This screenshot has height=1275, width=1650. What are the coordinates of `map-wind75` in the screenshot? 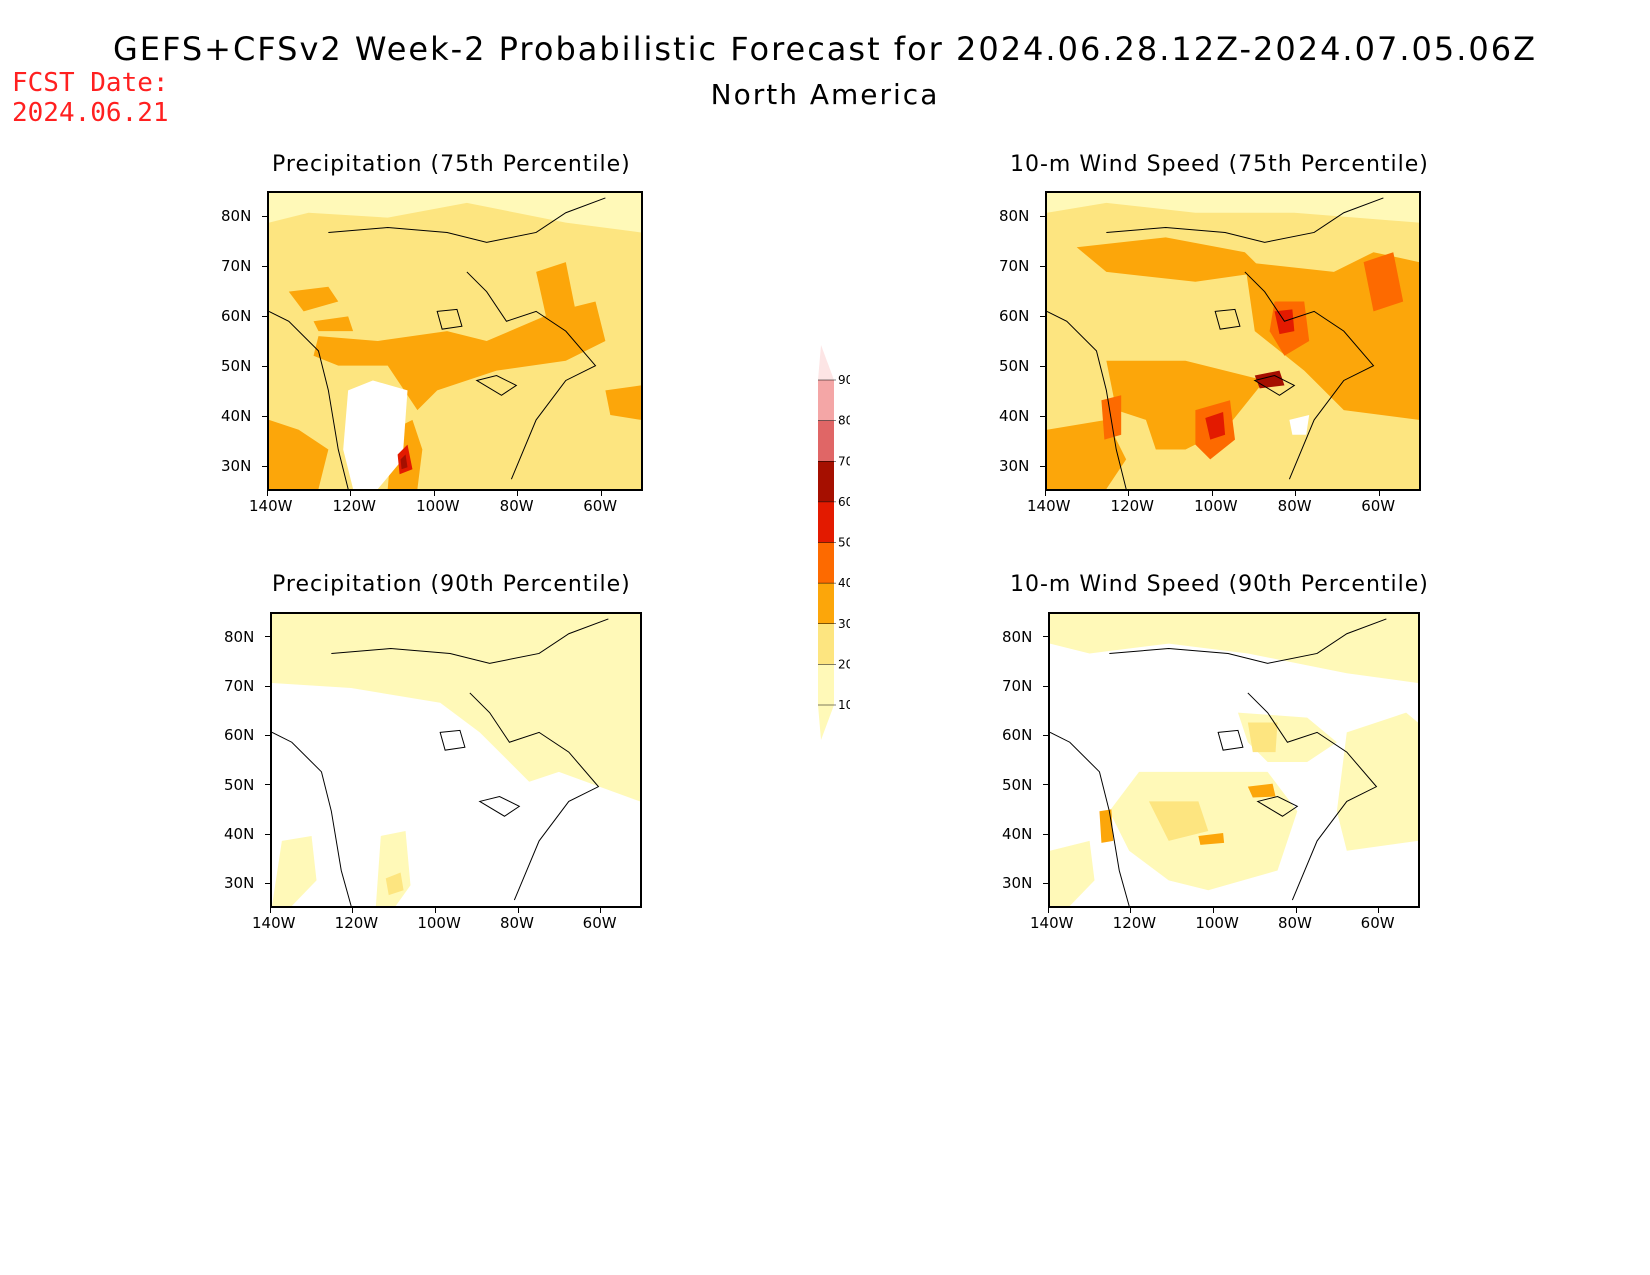 It's located at (1233, 341).